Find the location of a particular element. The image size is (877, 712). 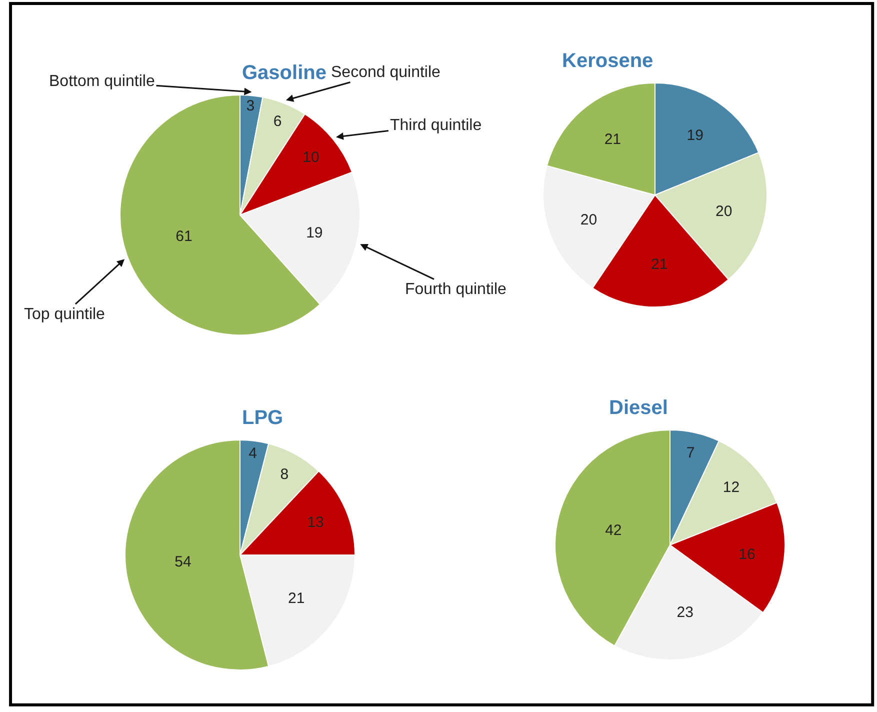

chart-title: LPG is located at coordinates (263, 418).